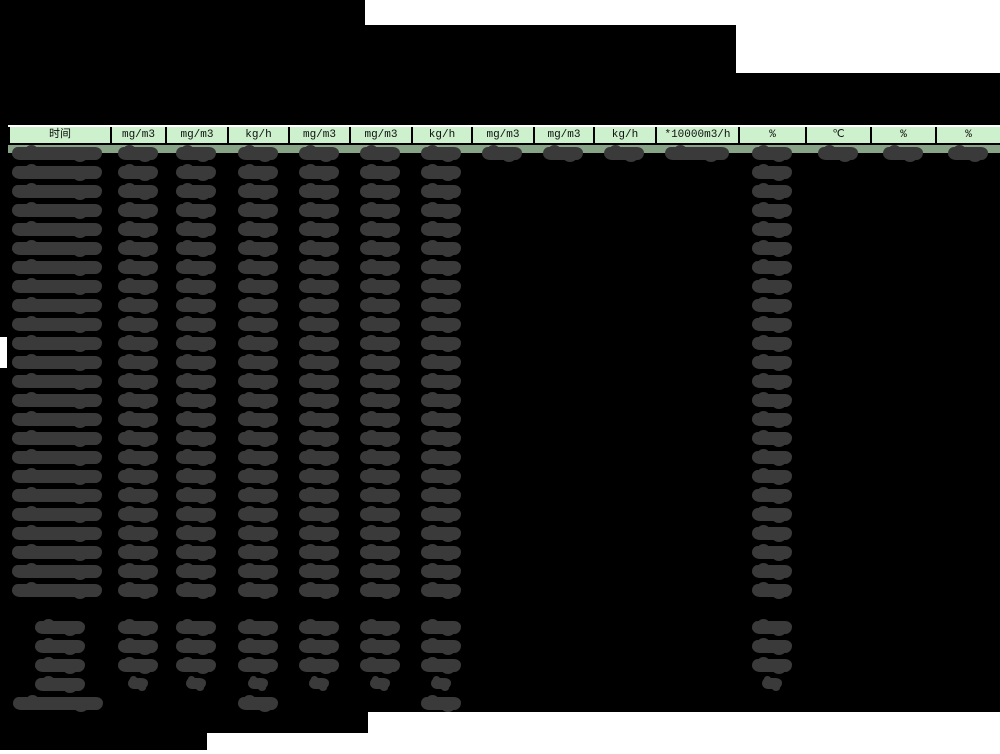 The height and width of the screenshot is (754, 1000). What do you see at coordinates (771, 135) in the screenshot?
I see `header-cell-12: %` at bounding box center [771, 135].